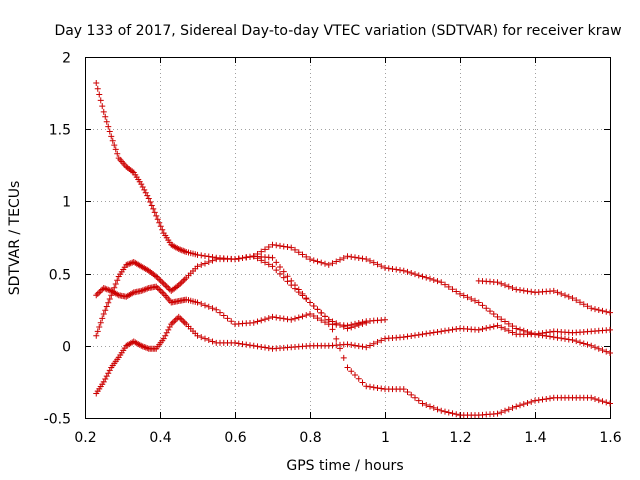 The width and height of the screenshot is (640, 480). I want to click on x-tick-label: 1.4, so click(535, 438).